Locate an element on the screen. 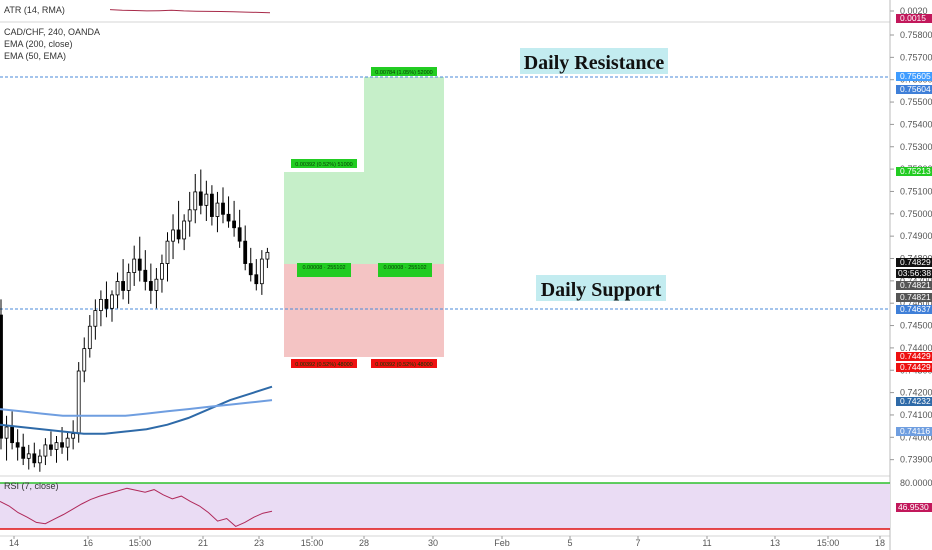 The height and width of the screenshot is (550, 932). y-tick-label: 0.73900 is located at coordinates (916, 460).